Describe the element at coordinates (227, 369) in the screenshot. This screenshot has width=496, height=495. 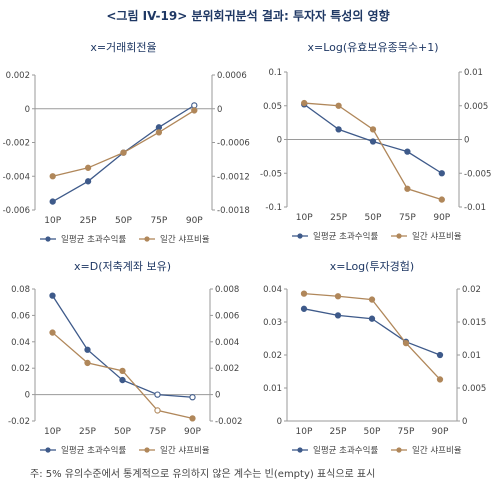
I see `right-tick-label: 0.002` at that location.